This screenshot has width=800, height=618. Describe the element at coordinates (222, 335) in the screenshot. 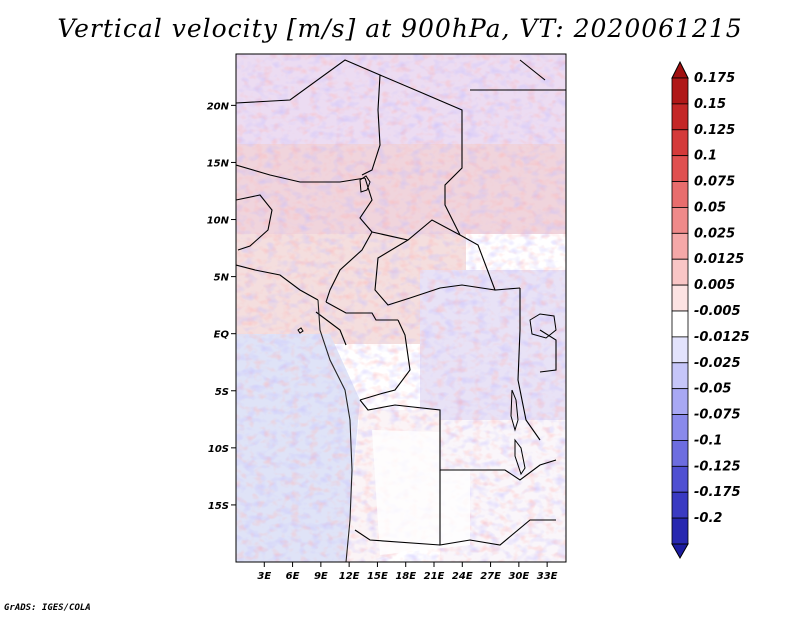

I see `lat-tick-label: EQ` at that location.